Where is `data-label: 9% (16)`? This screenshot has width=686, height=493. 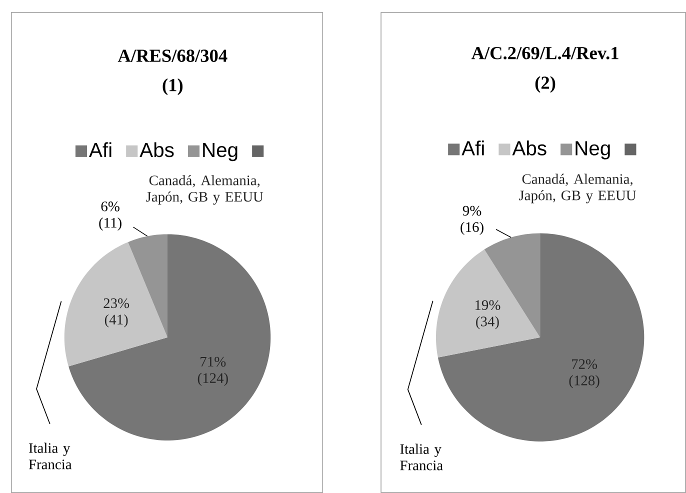
data-label: 9% (16) is located at coordinates (472, 220).